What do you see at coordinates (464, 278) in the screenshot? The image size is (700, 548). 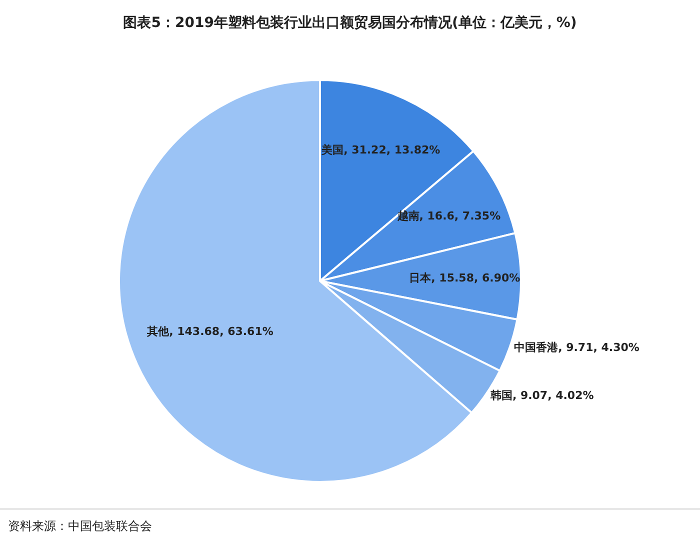 I see `slice-label: 日本, 15.58, 6.90%` at bounding box center [464, 278].